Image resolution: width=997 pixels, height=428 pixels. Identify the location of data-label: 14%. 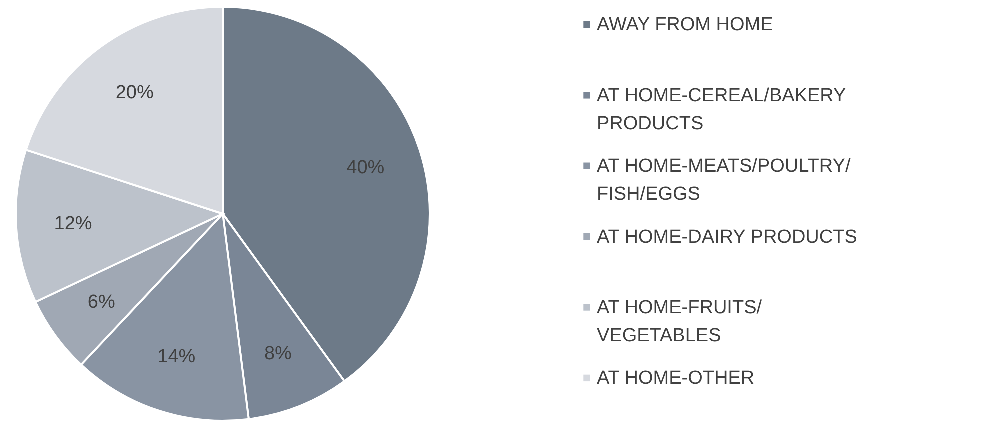
(177, 357).